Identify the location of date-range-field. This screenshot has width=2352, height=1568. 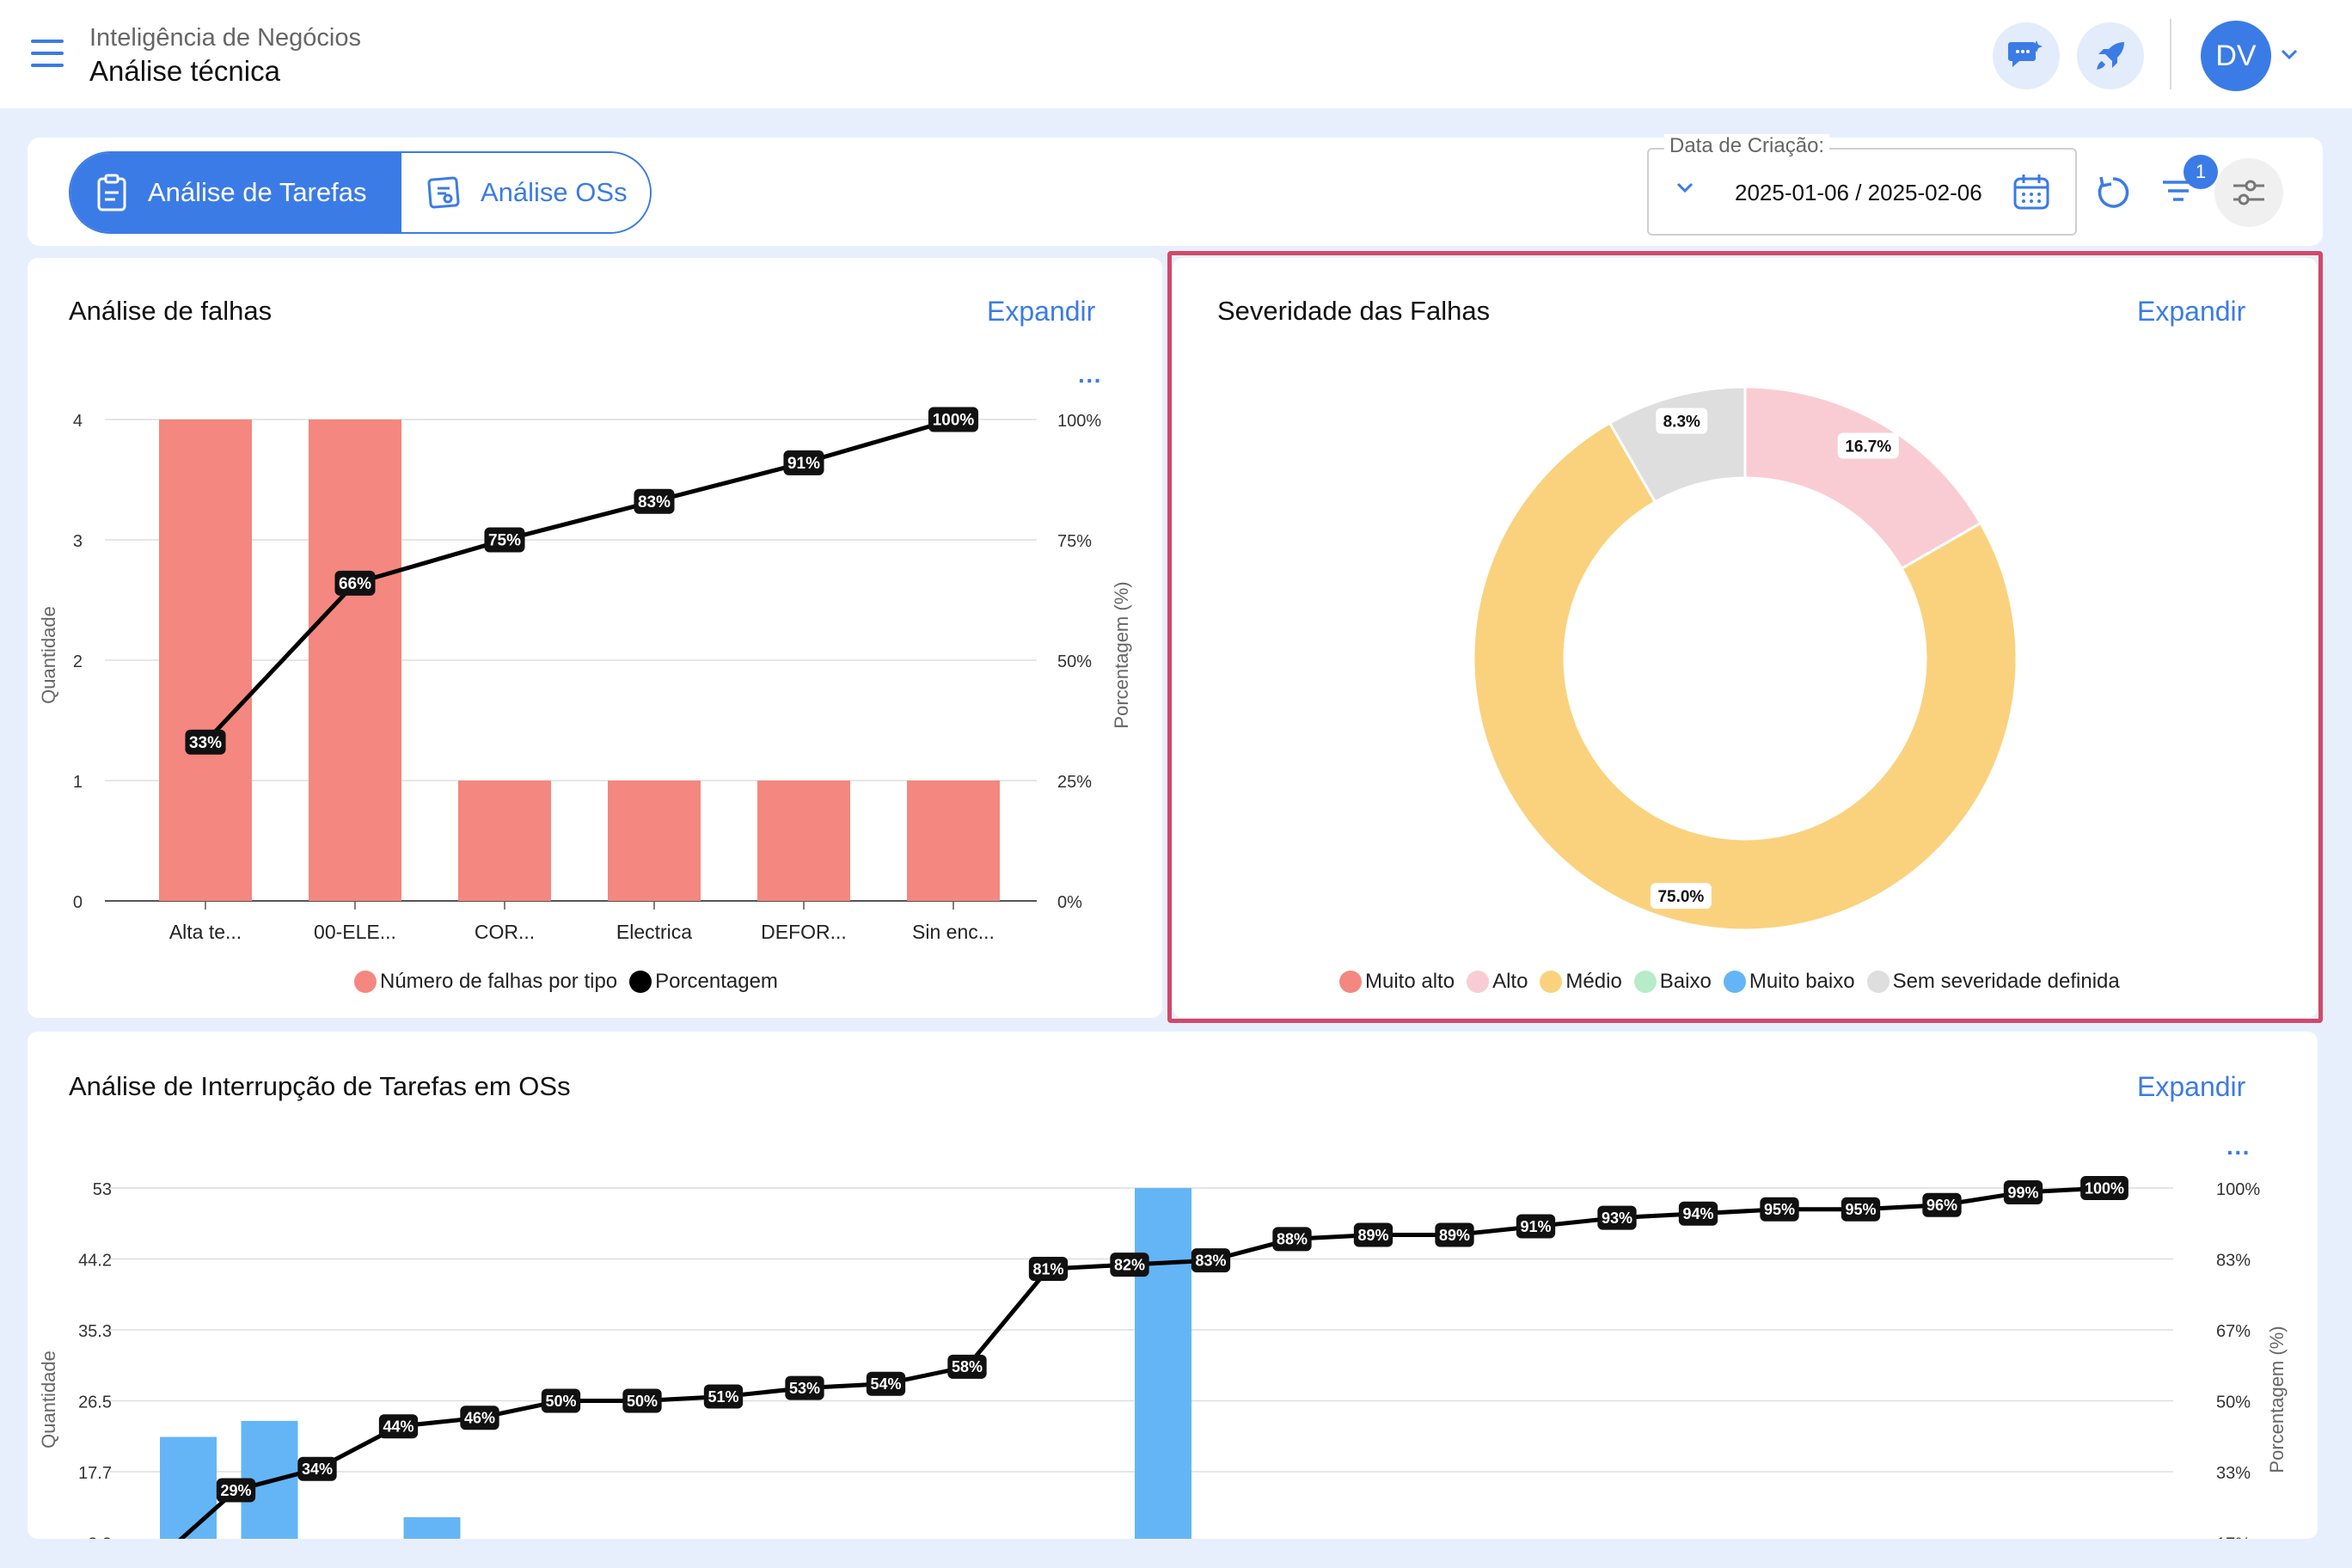
(1862, 192).